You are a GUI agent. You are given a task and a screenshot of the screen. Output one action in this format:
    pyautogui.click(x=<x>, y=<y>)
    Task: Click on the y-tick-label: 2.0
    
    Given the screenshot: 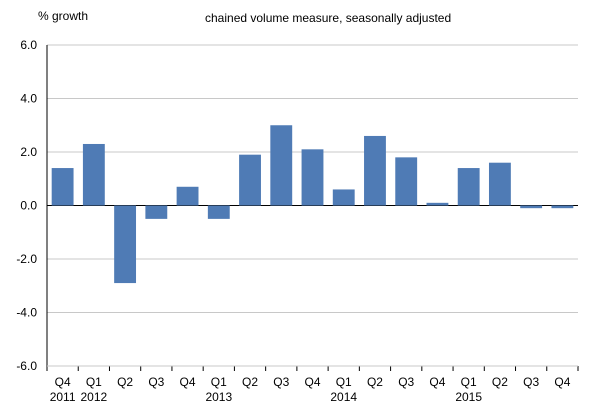 What is the action you would take?
    pyautogui.click(x=28, y=152)
    